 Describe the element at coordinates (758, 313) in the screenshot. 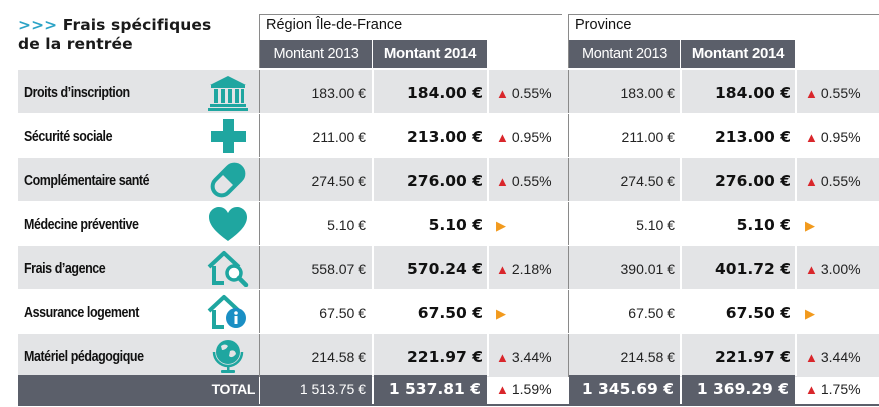

I see `prov-2014-cell: 67.50 €` at that location.